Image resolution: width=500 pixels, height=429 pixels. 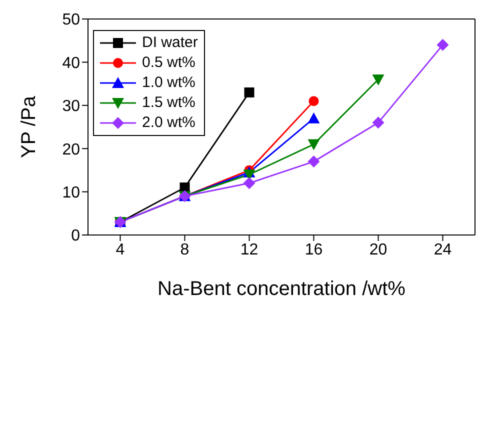 What do you see at coordinates (120, 249) in the screenshot?
I see `x-tick-label: 4` at bounding box center [120, 249].